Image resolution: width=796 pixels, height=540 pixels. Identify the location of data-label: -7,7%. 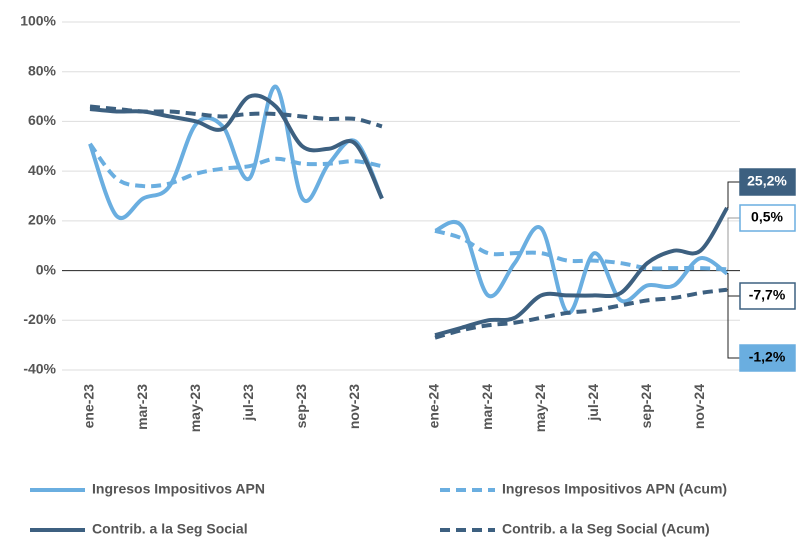
(767, 295).